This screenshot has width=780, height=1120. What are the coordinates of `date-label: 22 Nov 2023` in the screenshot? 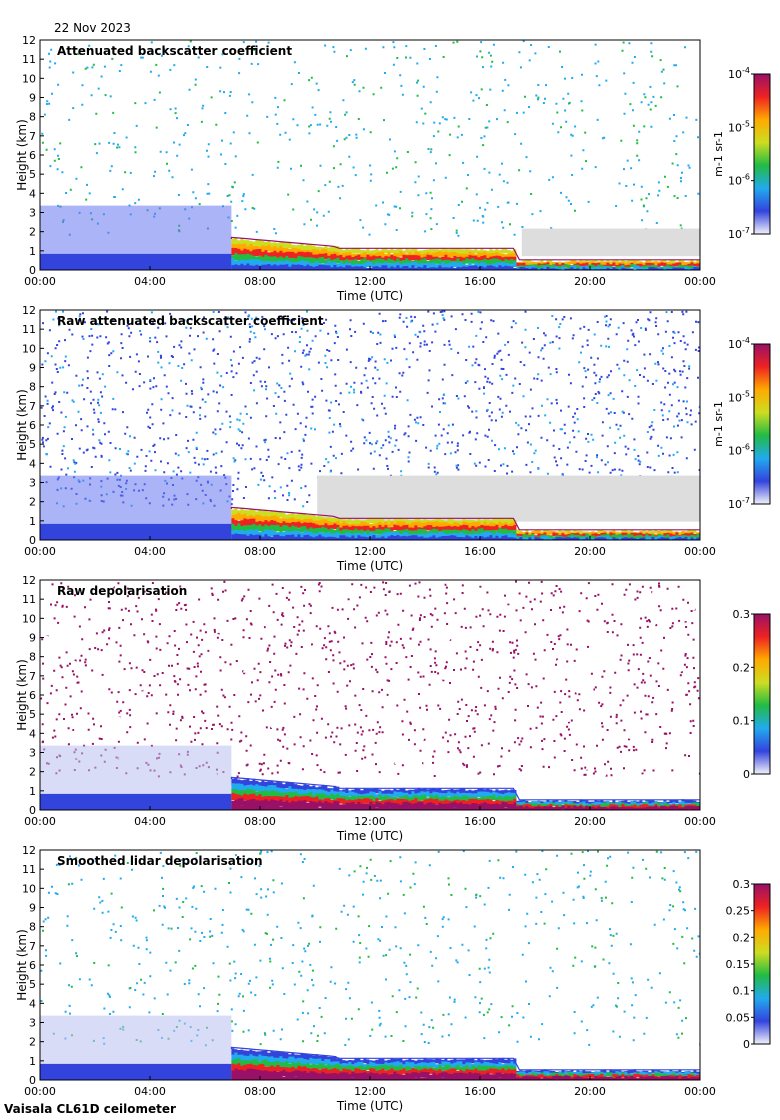 It's located at (92, 28).